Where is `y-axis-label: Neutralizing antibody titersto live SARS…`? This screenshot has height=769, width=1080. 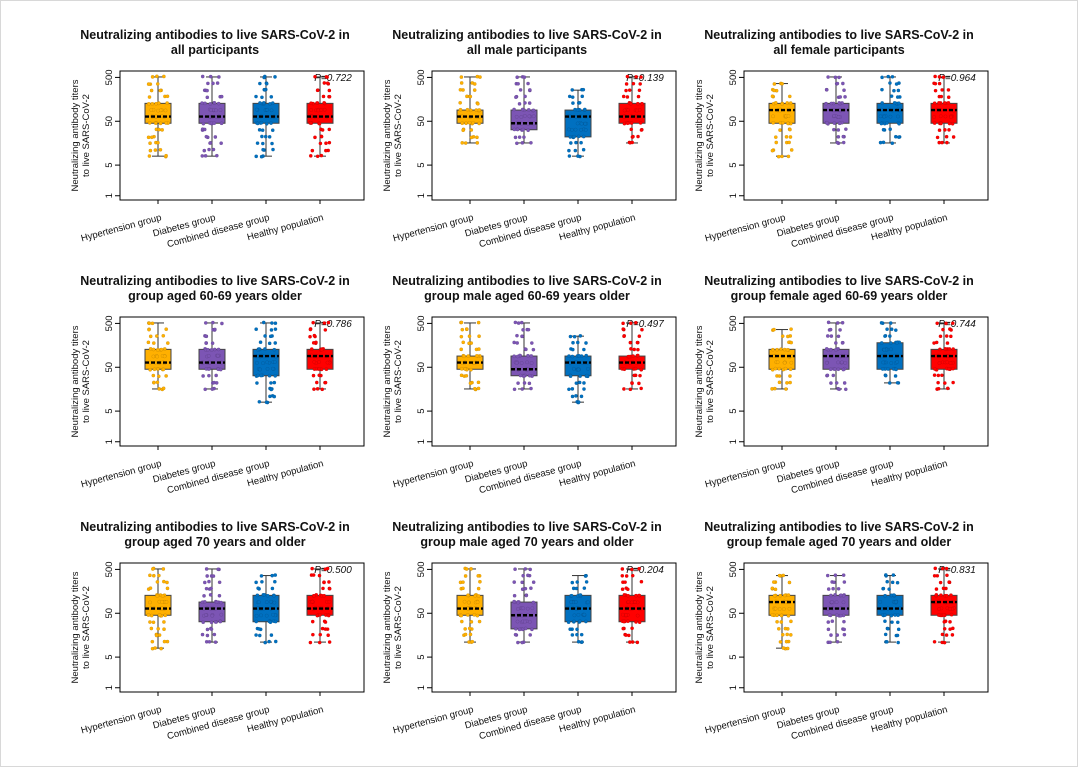 y-axis-label: Neutralizing antibody titersto live SARS… is located at coordinates (393, 381).